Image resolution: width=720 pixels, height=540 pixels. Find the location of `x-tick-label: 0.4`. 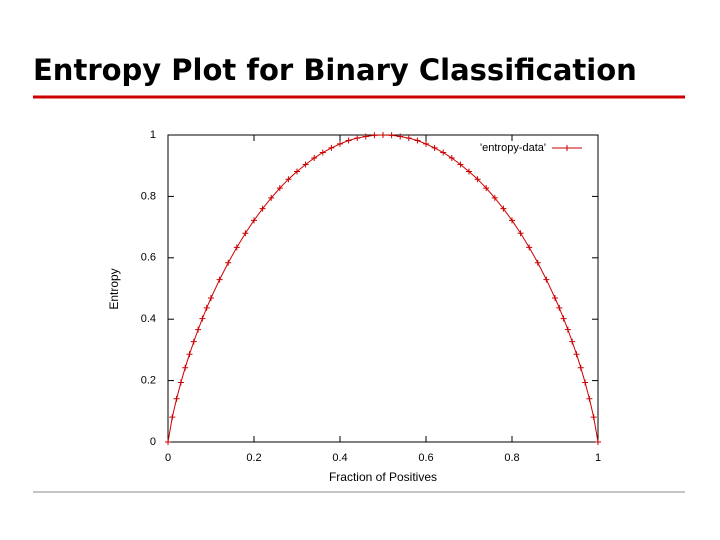

x-tick-label: 0.4 is located at coordinates (339, 458).